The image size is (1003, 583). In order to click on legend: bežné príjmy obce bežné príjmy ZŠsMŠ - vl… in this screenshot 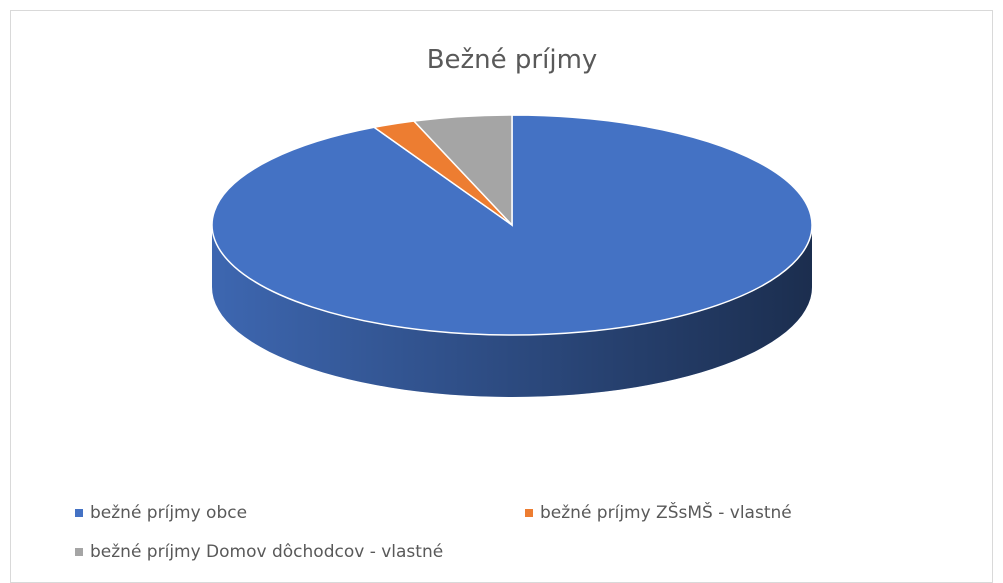, I will do `click(433, 531)`.